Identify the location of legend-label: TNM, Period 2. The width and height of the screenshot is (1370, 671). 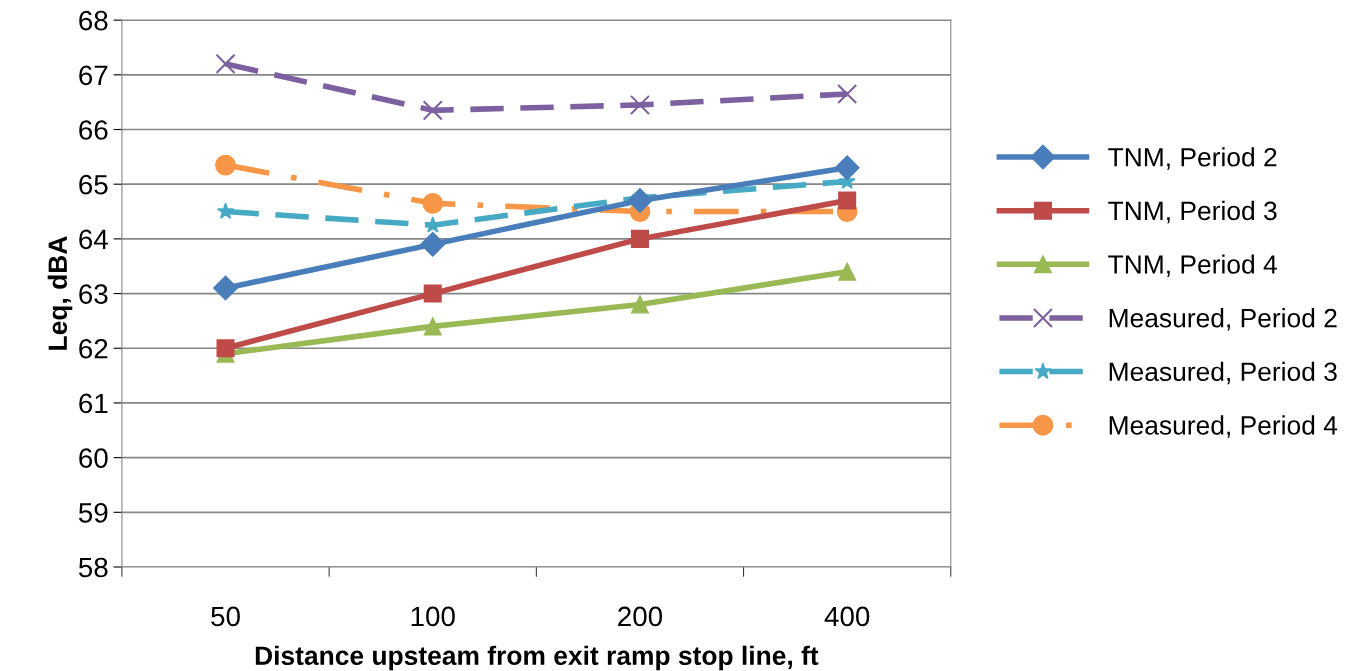
(1192, 158).